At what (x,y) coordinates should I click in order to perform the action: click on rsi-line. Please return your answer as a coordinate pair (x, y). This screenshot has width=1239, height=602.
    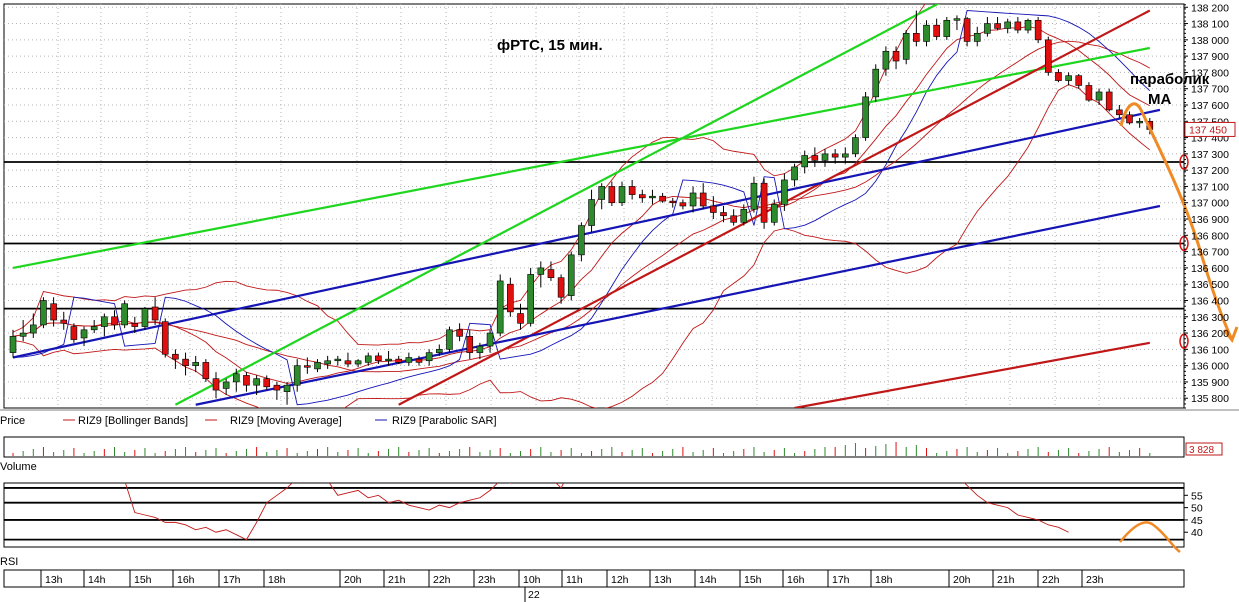
    Looking at the image, I should click on (596, 512).